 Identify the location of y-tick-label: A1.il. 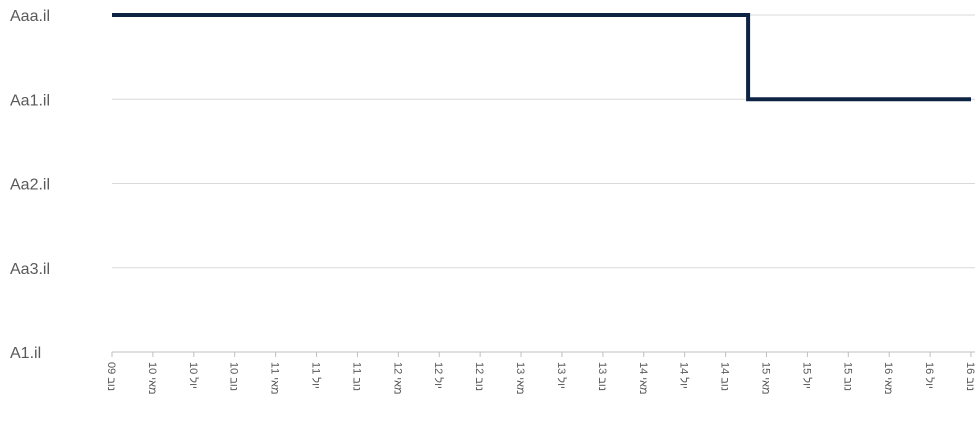
(25, 353).